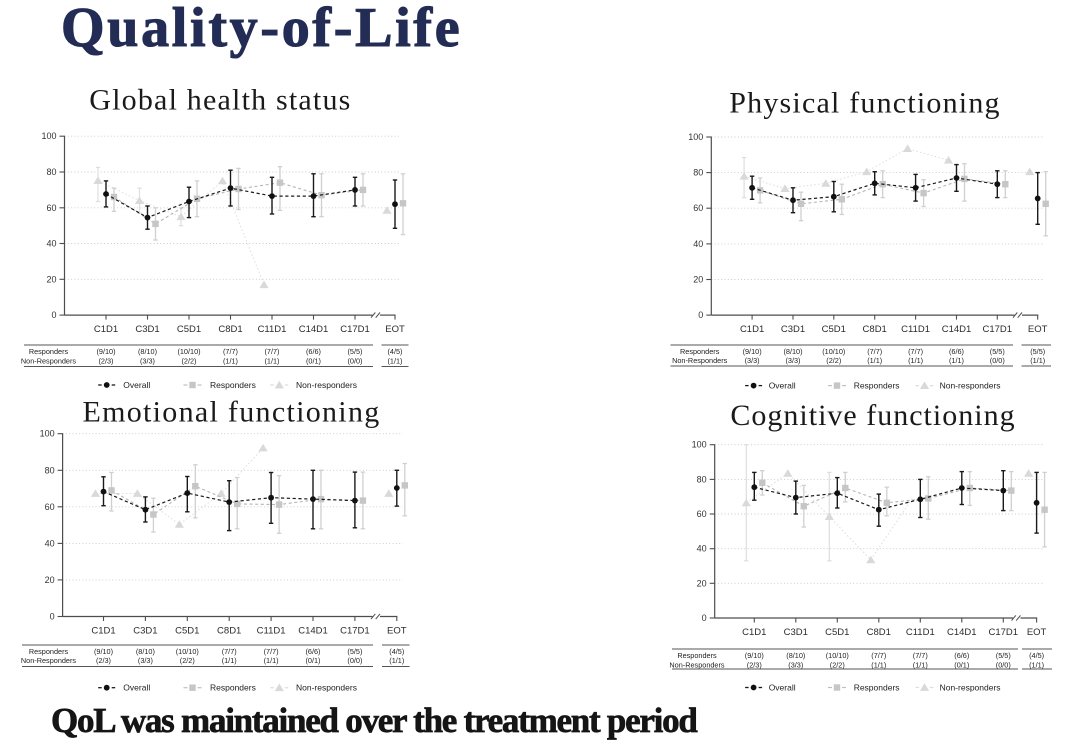 The width and height of the screenshot is (1080, 750). I want to click on svg-text: Cognitive functioning, so click(872, 415).